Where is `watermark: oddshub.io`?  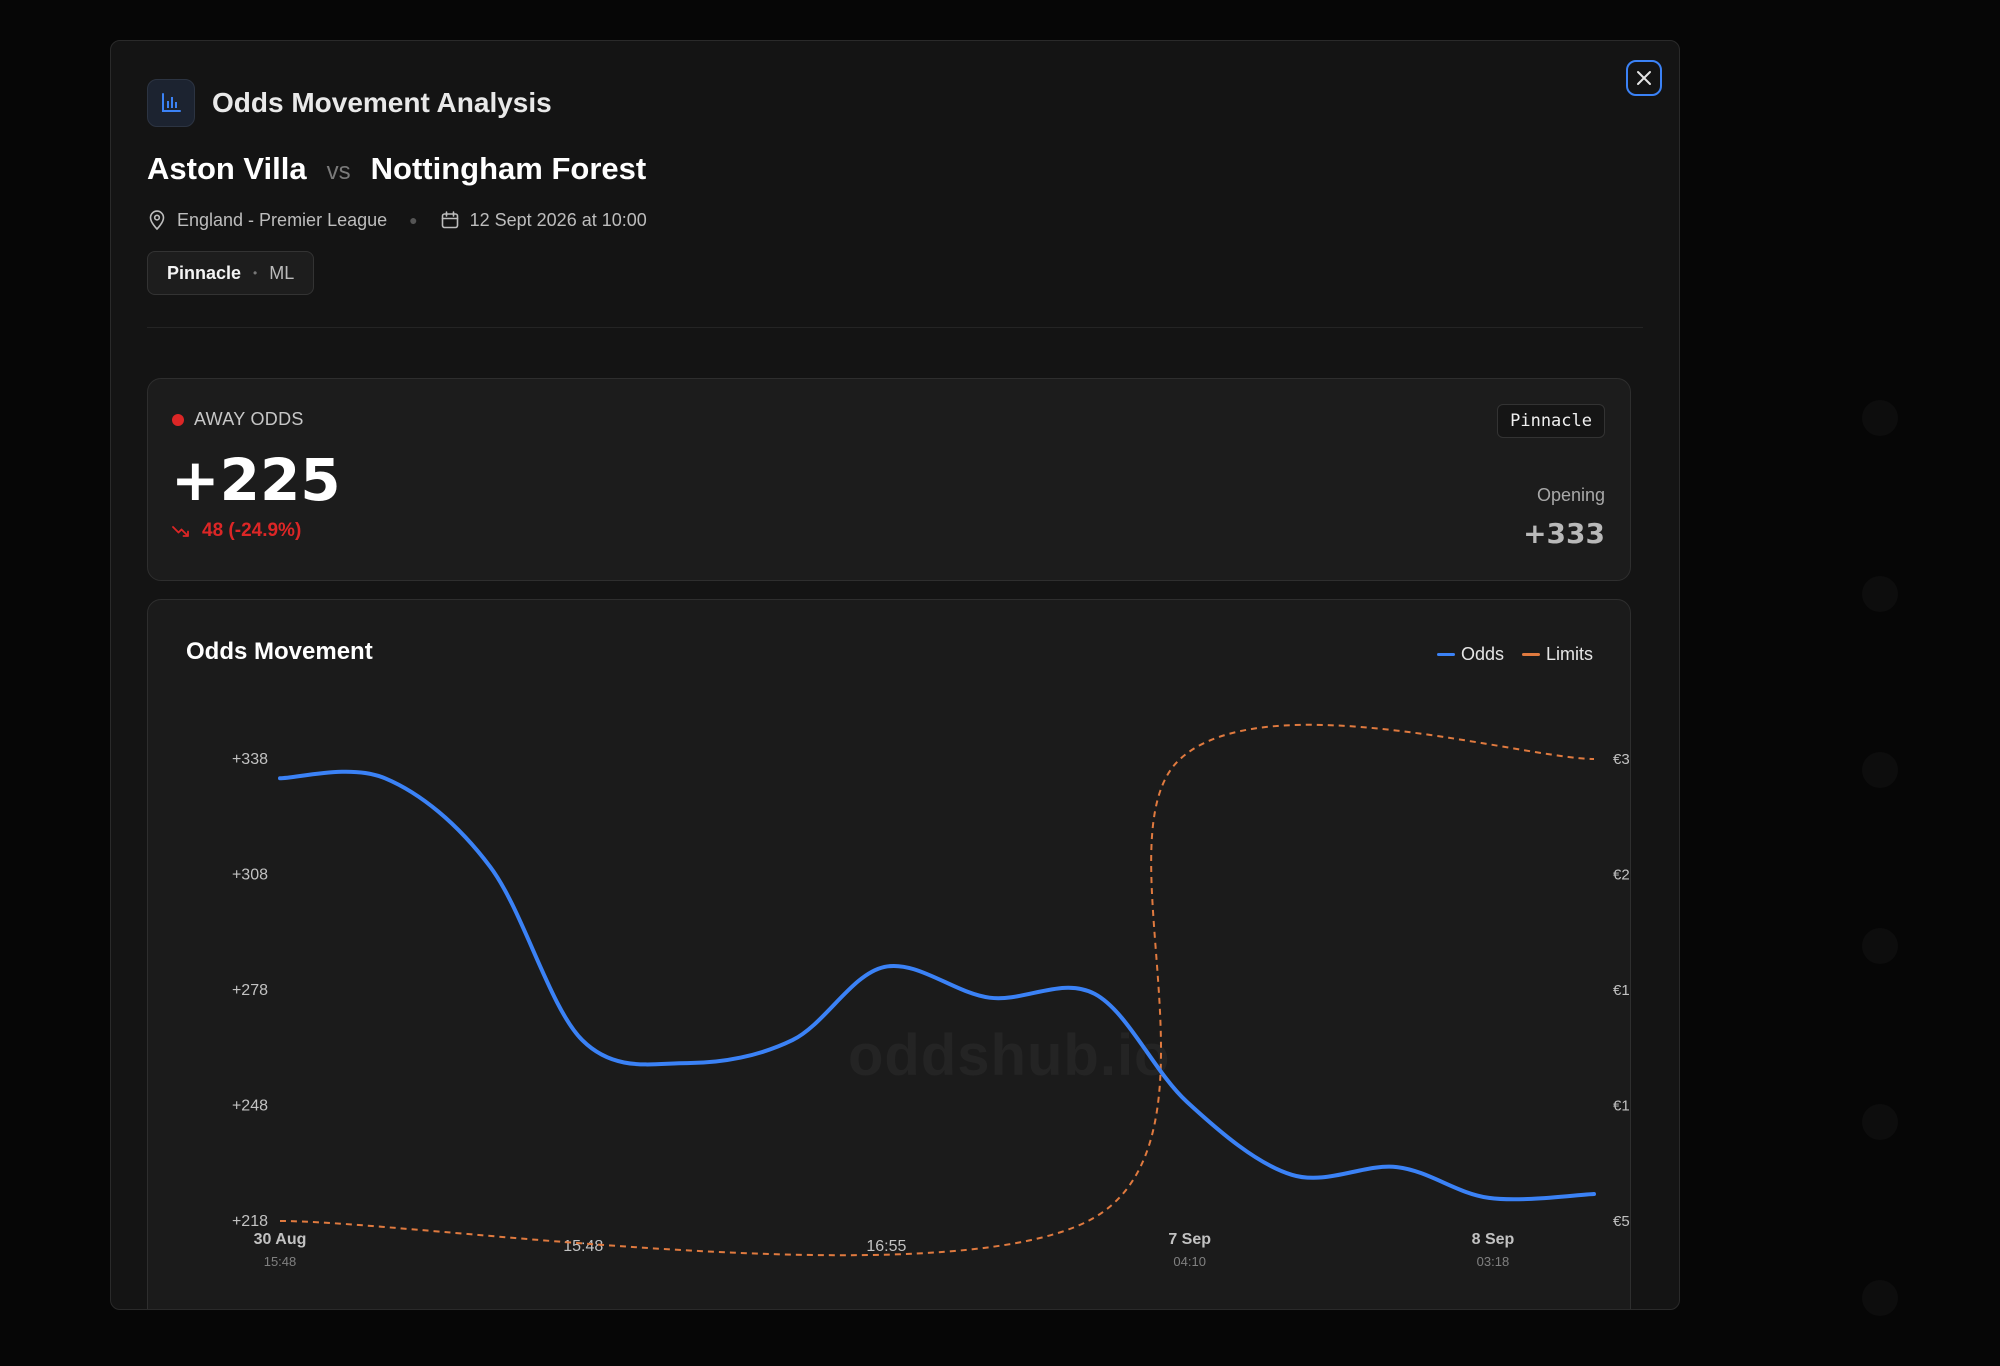 watermark: oddshub.io is located at coordinates (1009, 1055).